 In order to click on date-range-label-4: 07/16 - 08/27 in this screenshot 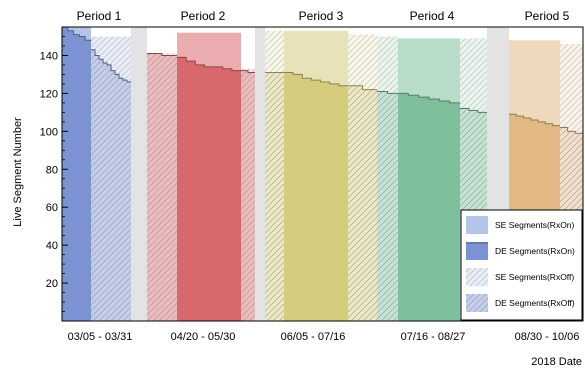, I will do `click(433, 337)`.